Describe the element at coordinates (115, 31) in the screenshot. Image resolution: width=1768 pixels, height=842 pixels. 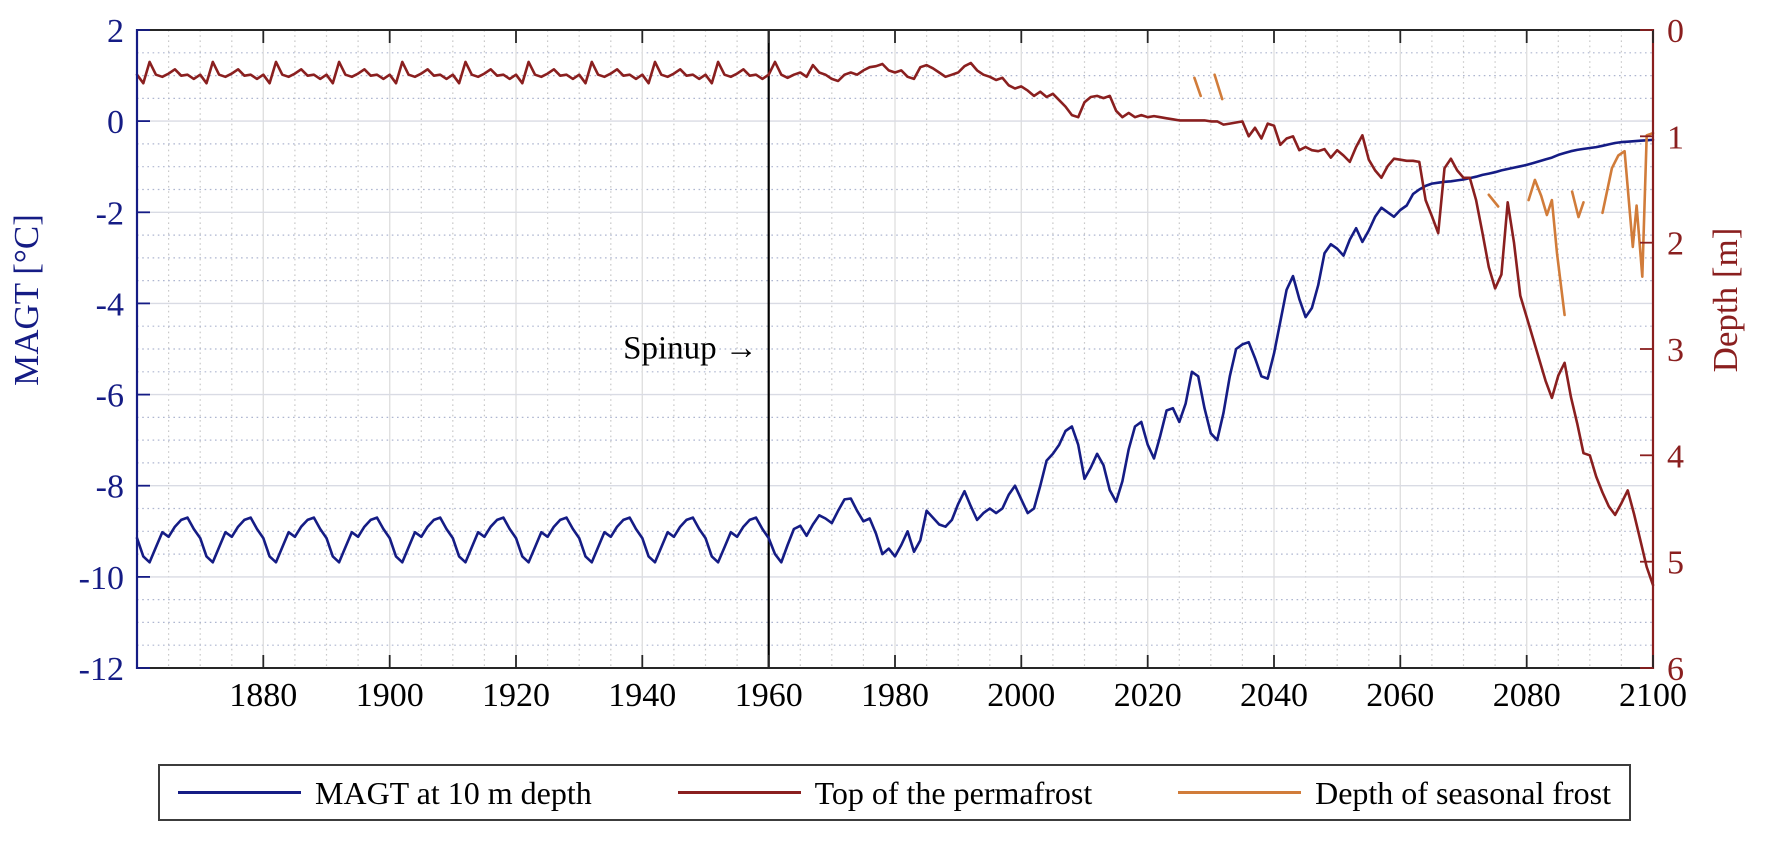
I see `y-left-tick-label: 2` at that location.